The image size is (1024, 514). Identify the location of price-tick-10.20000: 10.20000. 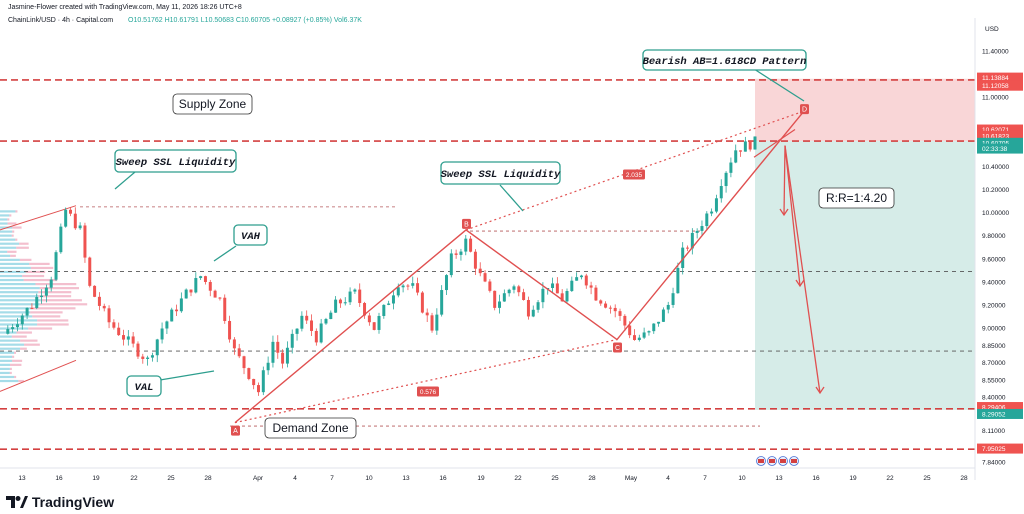
(995, 190).